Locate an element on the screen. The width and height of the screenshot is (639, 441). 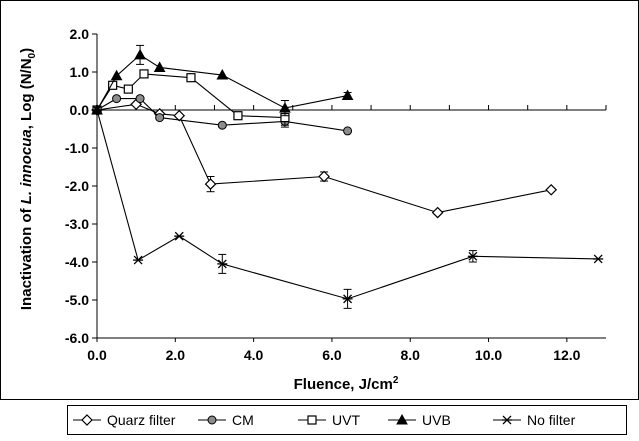
x-tick-label: 10.0 is located at coordinates (488, 355).